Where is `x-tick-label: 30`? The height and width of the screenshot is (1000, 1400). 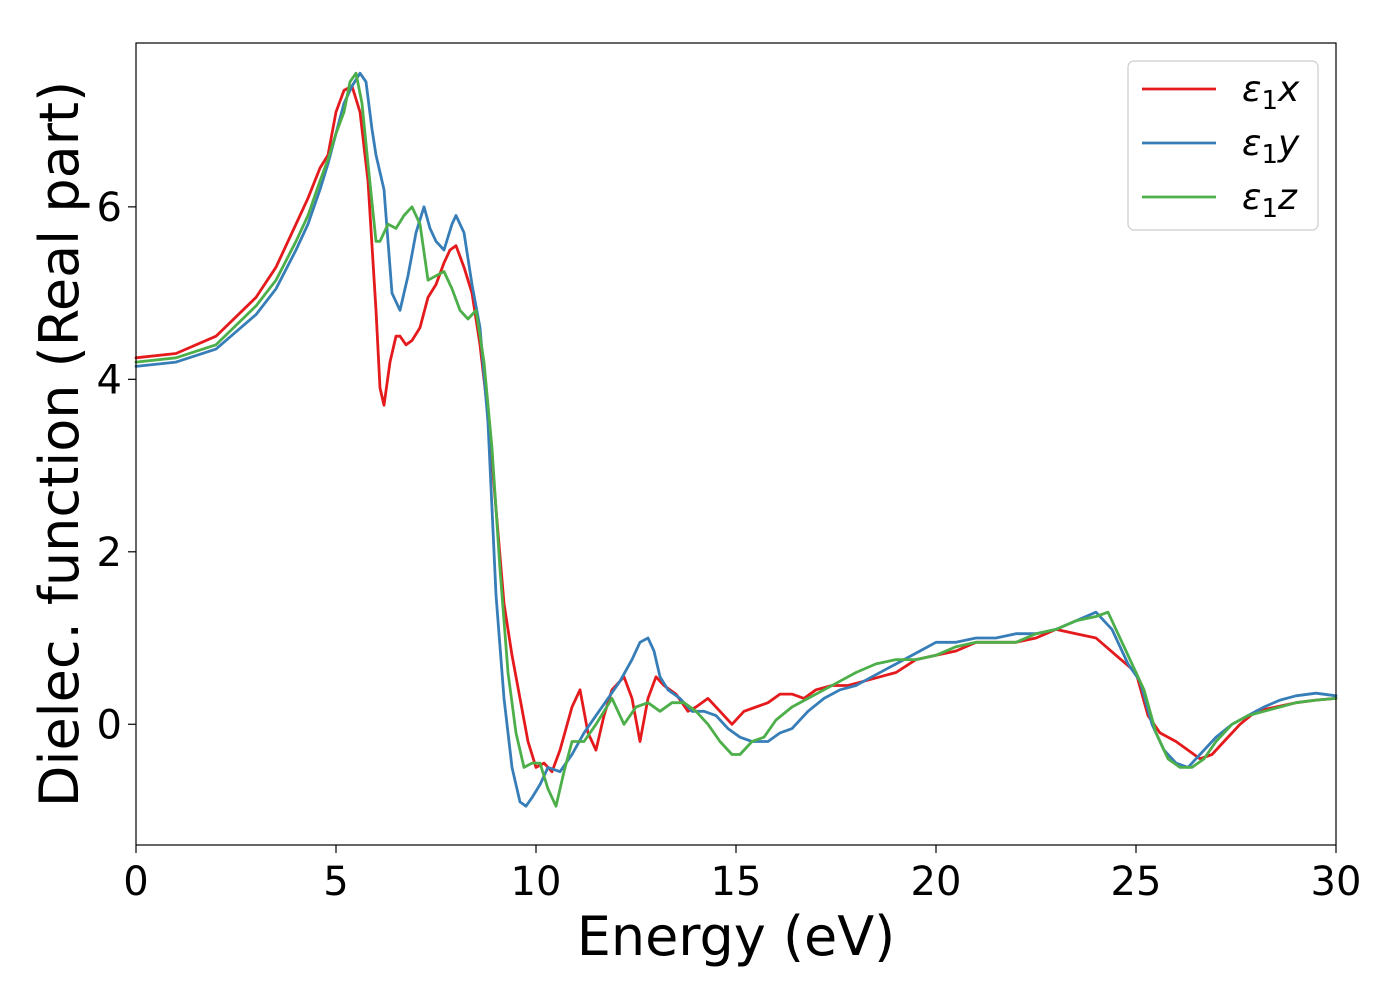
x-tick-label: 30 is located at coordinates (1336, 882).